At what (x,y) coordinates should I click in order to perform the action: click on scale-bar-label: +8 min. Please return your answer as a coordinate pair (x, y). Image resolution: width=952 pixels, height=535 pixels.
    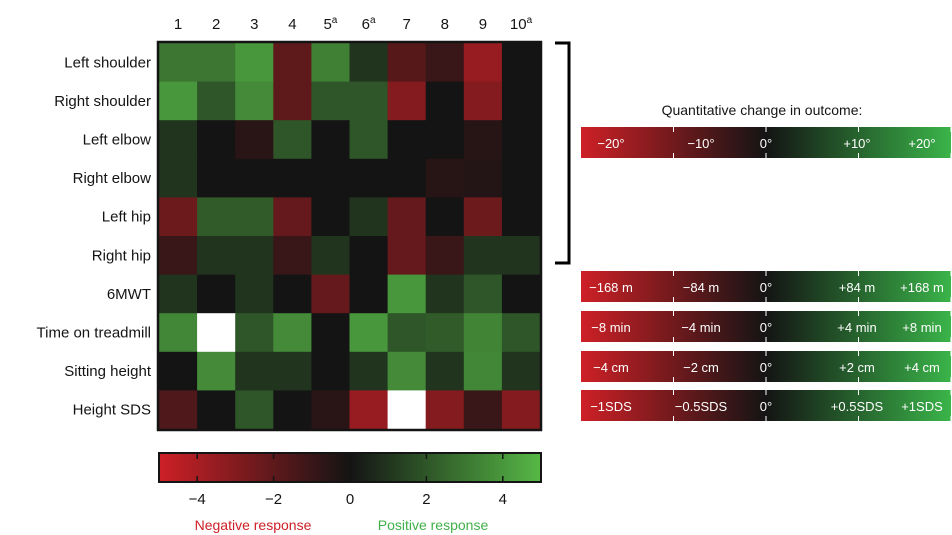
    Looking at the image, I should click on (921, 327).